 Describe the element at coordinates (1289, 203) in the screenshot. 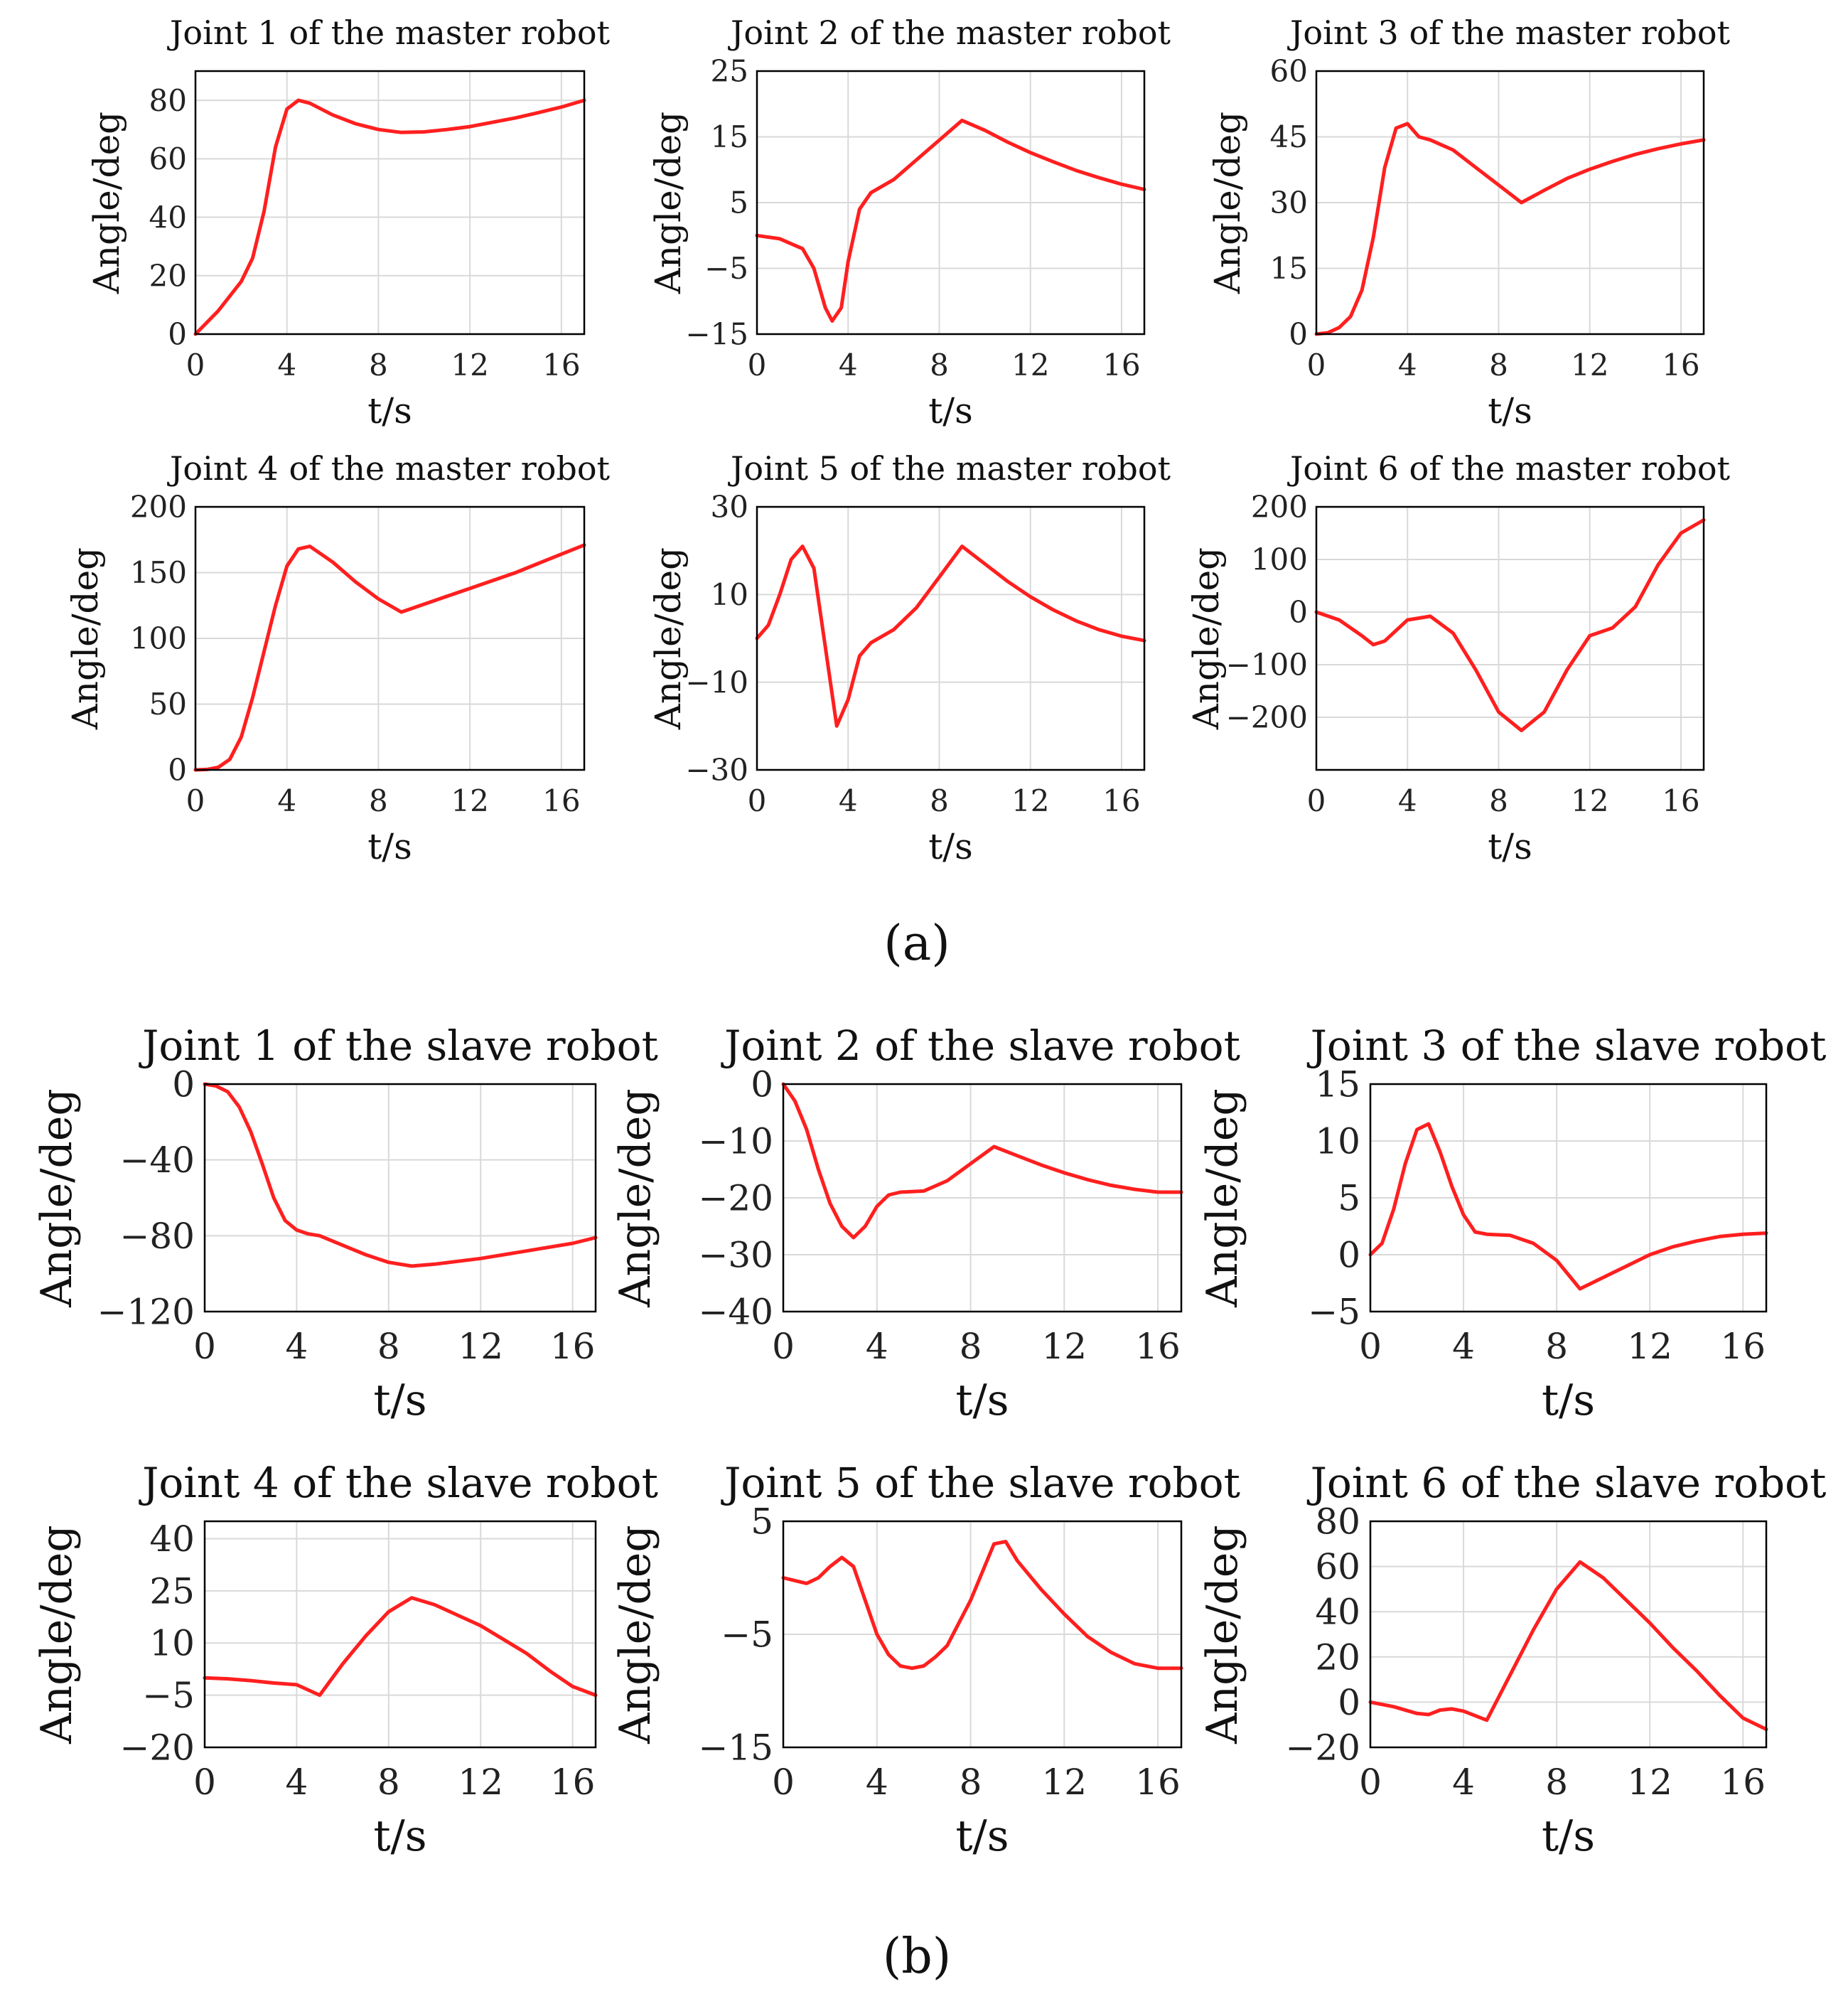

I see `y-tick-label: 30` at that location.